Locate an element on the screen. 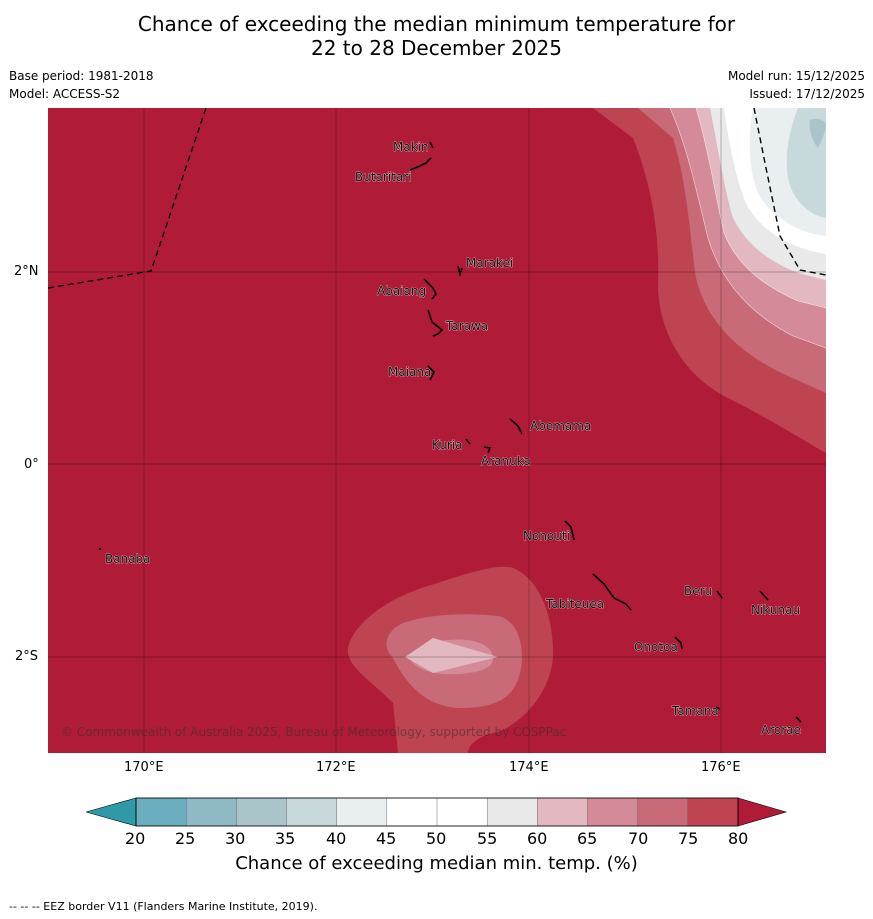  colorbar-segments is located at coordinates (437, 812).